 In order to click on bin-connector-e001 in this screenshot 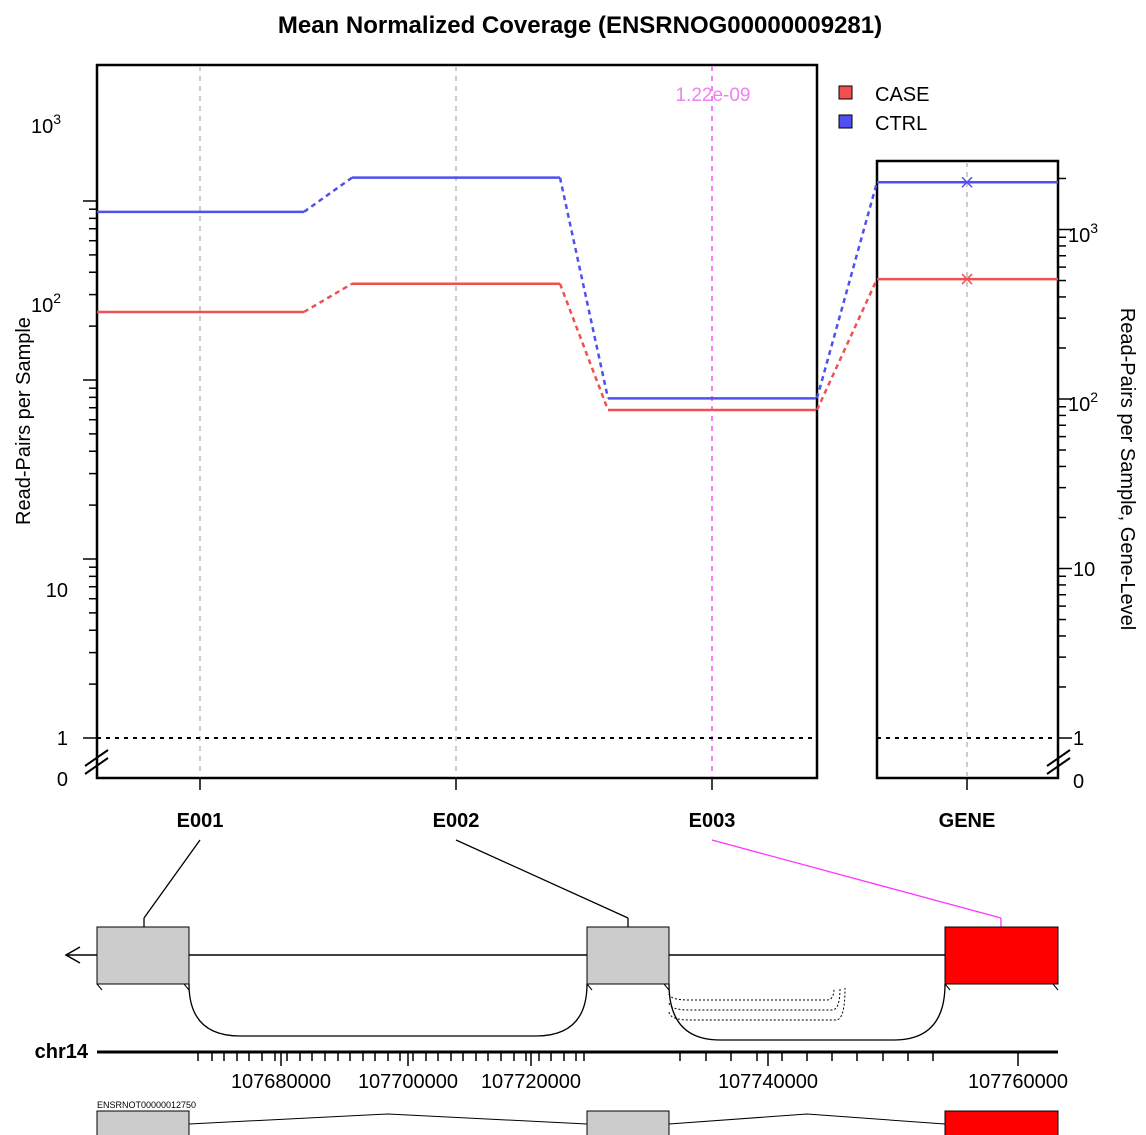, I will do `click(172, 879)`.